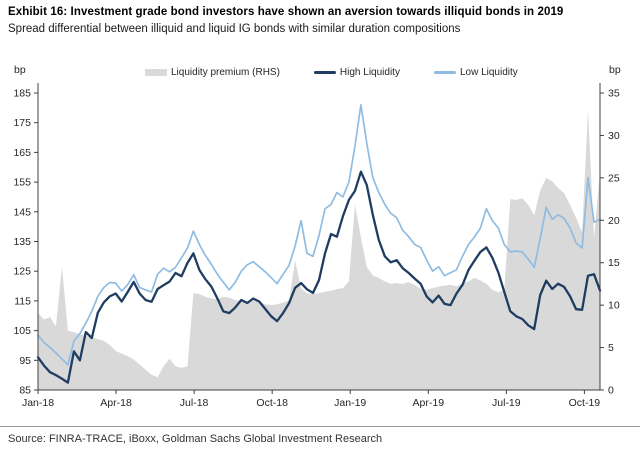  Describe the element at coordinates (38, 403) in the screenshot. I see `x-axis-tick-label: Jan-18` at that location.